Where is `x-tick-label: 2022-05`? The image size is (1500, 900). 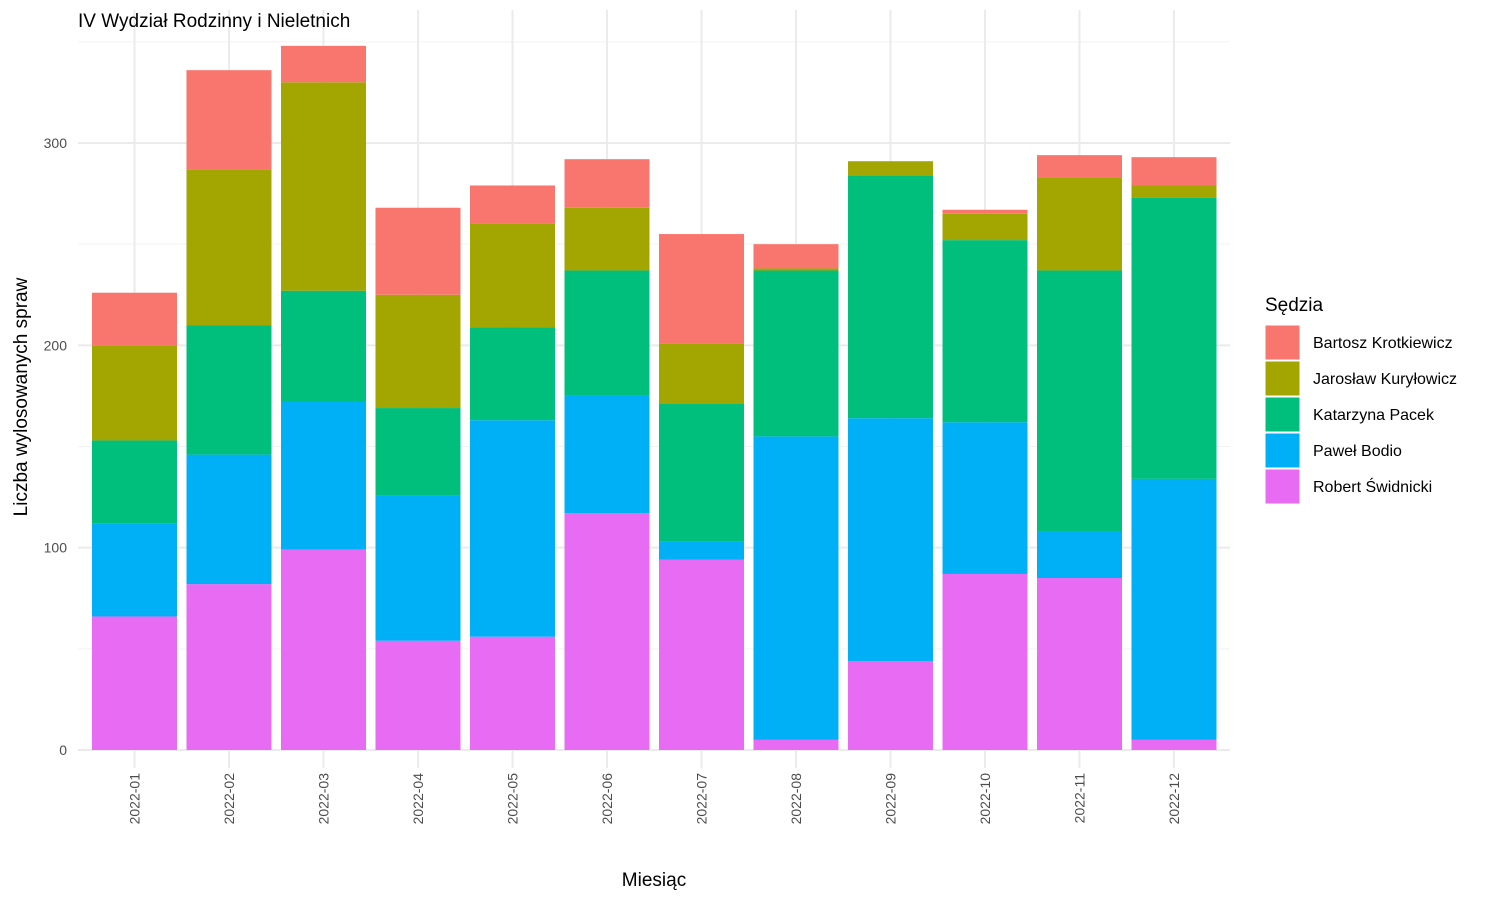
x-tick-label: 2022-05 is located at coordinates (513, 799).